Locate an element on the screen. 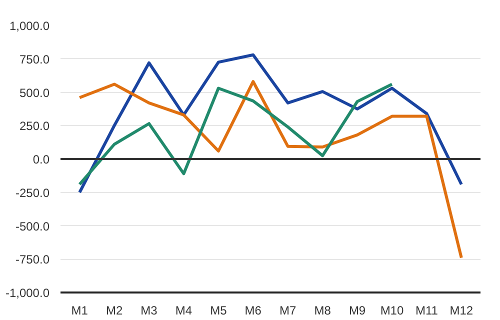 This screenshot has height=320, width=500. y-tick-label: 250.0 is located at coordinates (34, 126).